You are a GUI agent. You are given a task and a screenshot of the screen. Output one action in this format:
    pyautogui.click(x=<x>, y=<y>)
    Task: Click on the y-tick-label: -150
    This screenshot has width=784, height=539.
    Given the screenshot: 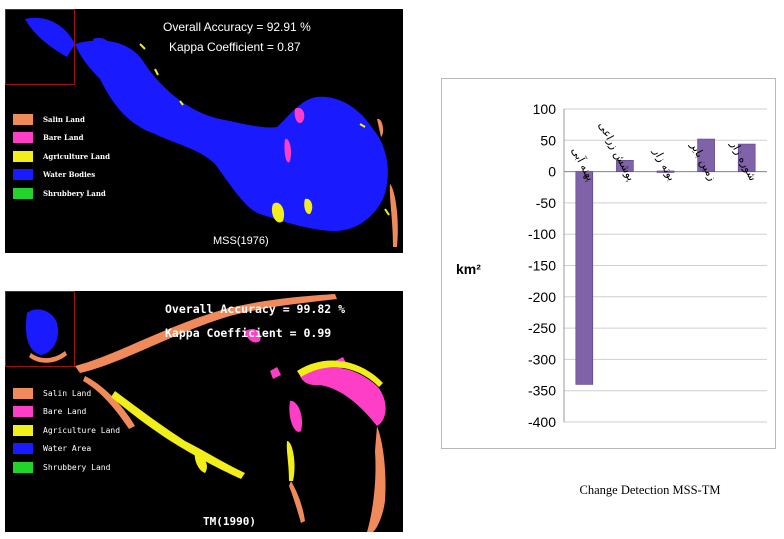 What is the action you would take?
    pyautogui.click(x=542, y=266)
    